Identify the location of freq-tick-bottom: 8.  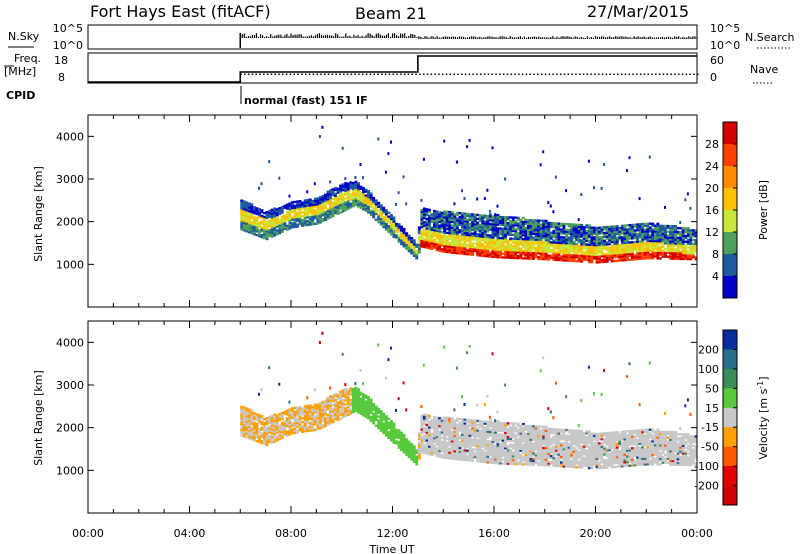
(61, 77).